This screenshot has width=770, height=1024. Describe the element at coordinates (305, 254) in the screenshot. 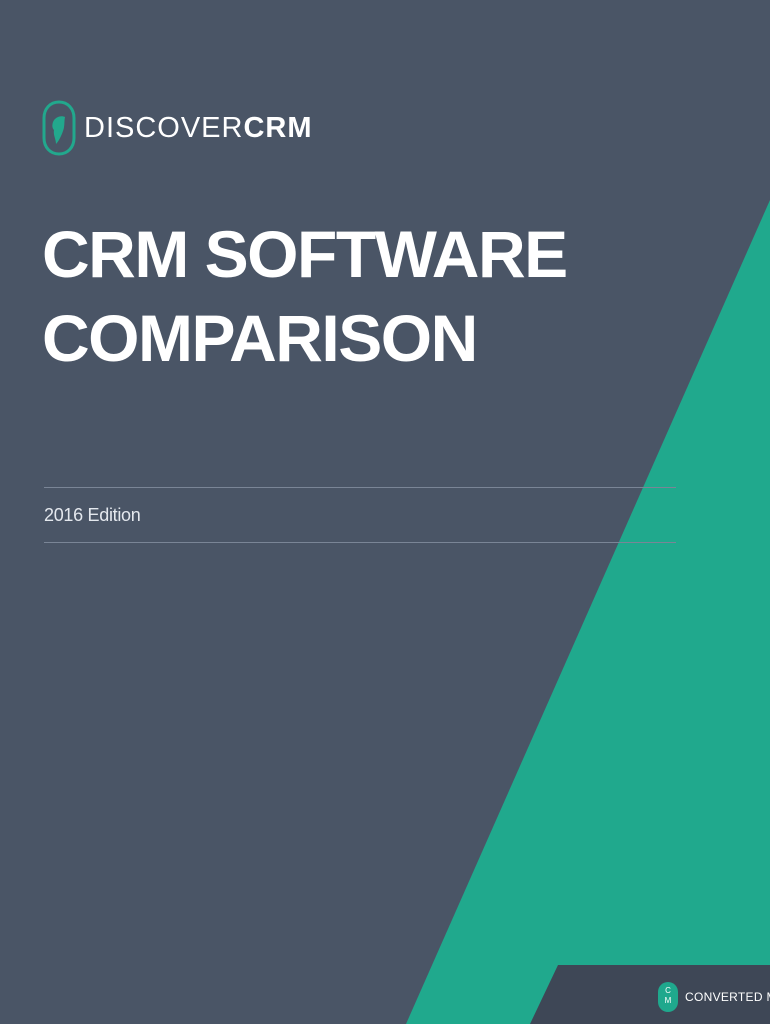

I see `cover-title-line-1: CRM SOFTWARE` at that location.